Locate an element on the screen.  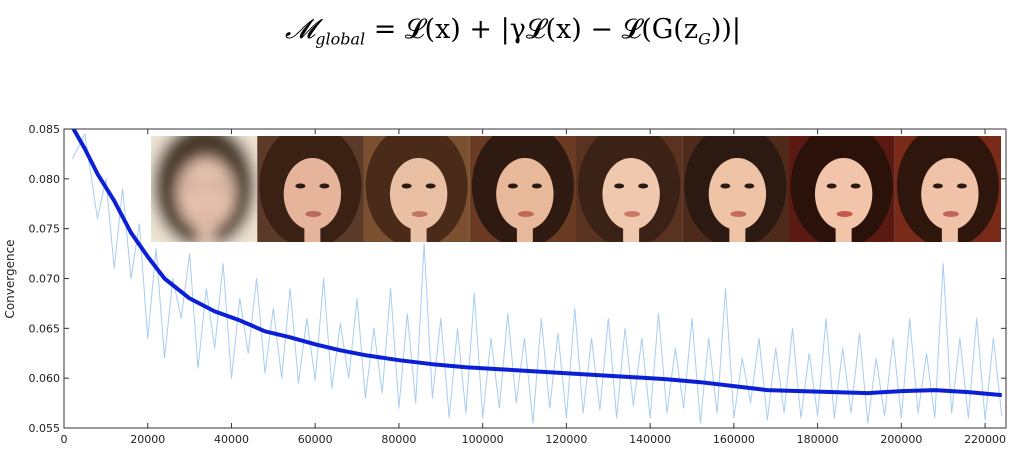
formula-body-subscript: G is located at coordinates (704, 39).